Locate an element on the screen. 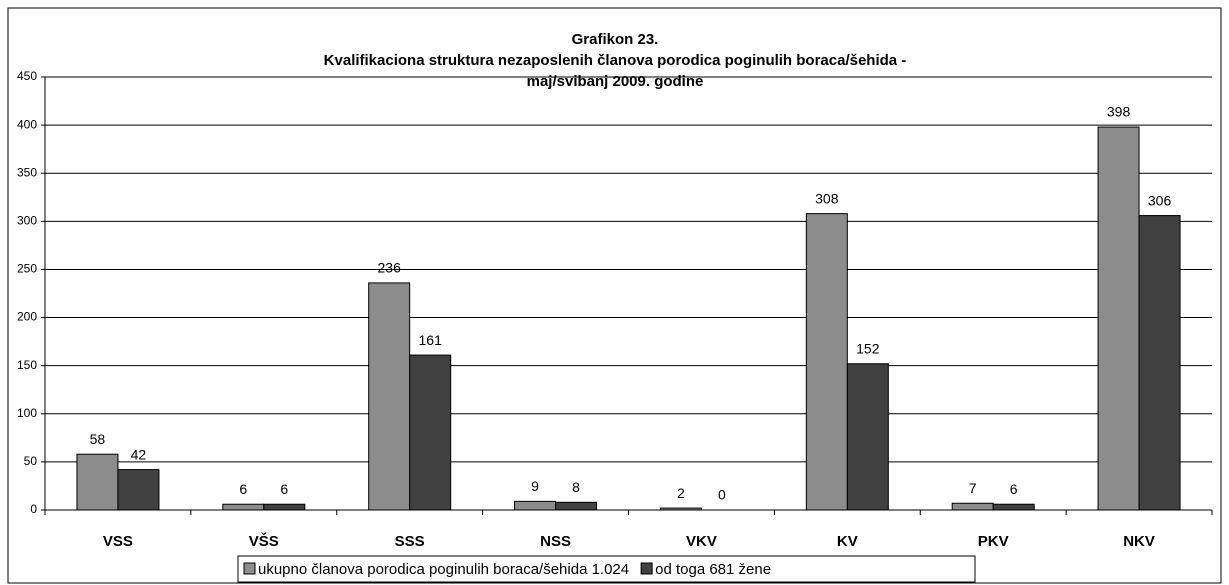 The width and height of the screenshot is (1229, 585). y-tick-label: 0 is located at coordinates (33, 509).